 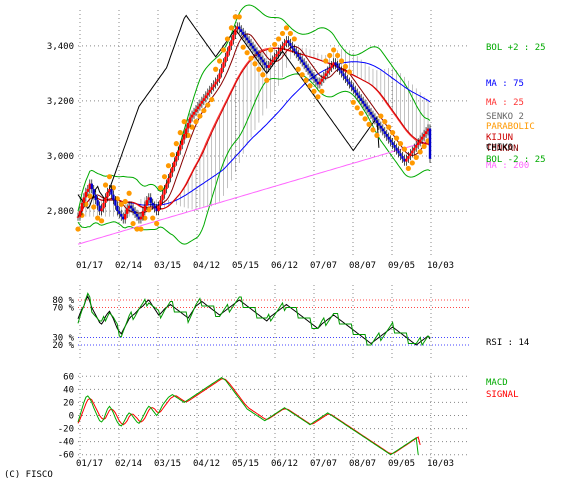 What do you see at coordinates (66, 456) in the screenshot?
I see `y-tick-label: -60` at bounding box center [66, 456].